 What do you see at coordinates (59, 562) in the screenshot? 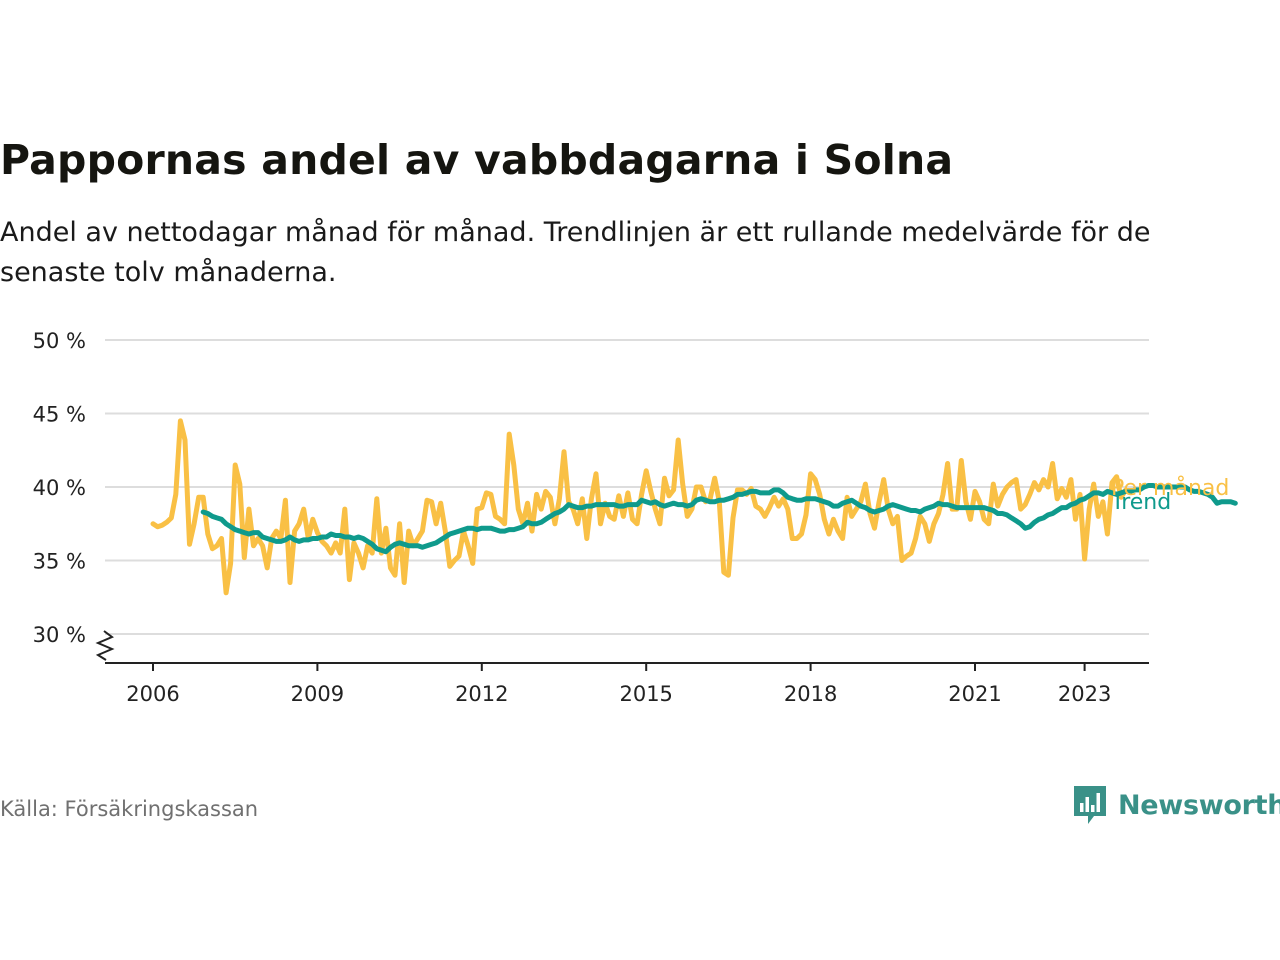
I see `y-tick-label: 35 %` at bounding box center [59, 562].